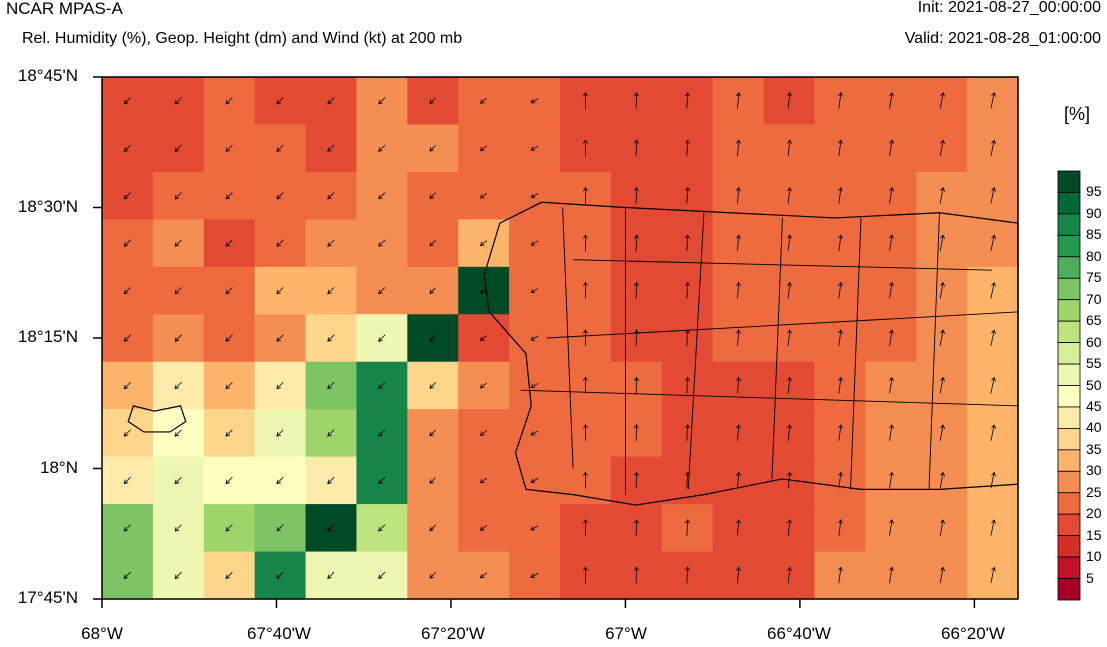 The height and width of the screenshot is (647, 1107). Describe the element at coordinates (626, 633) in the screenshot. I see `lon-label: 67°W` at that location.